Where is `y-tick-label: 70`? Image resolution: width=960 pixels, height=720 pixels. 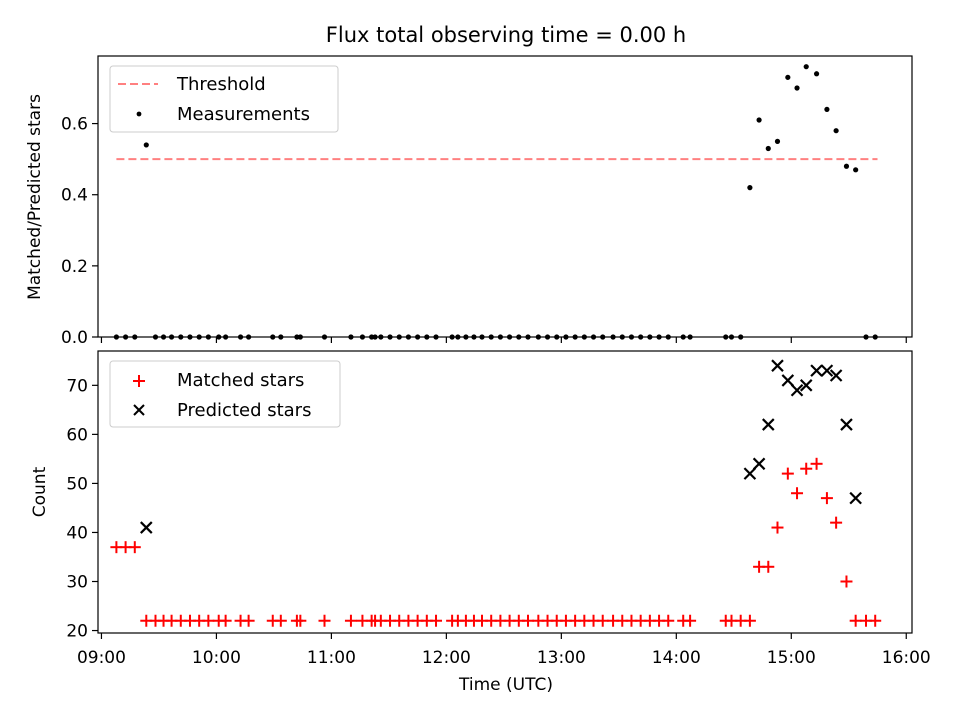
y-tick-label: 70 is located at coordinates (77, 386).